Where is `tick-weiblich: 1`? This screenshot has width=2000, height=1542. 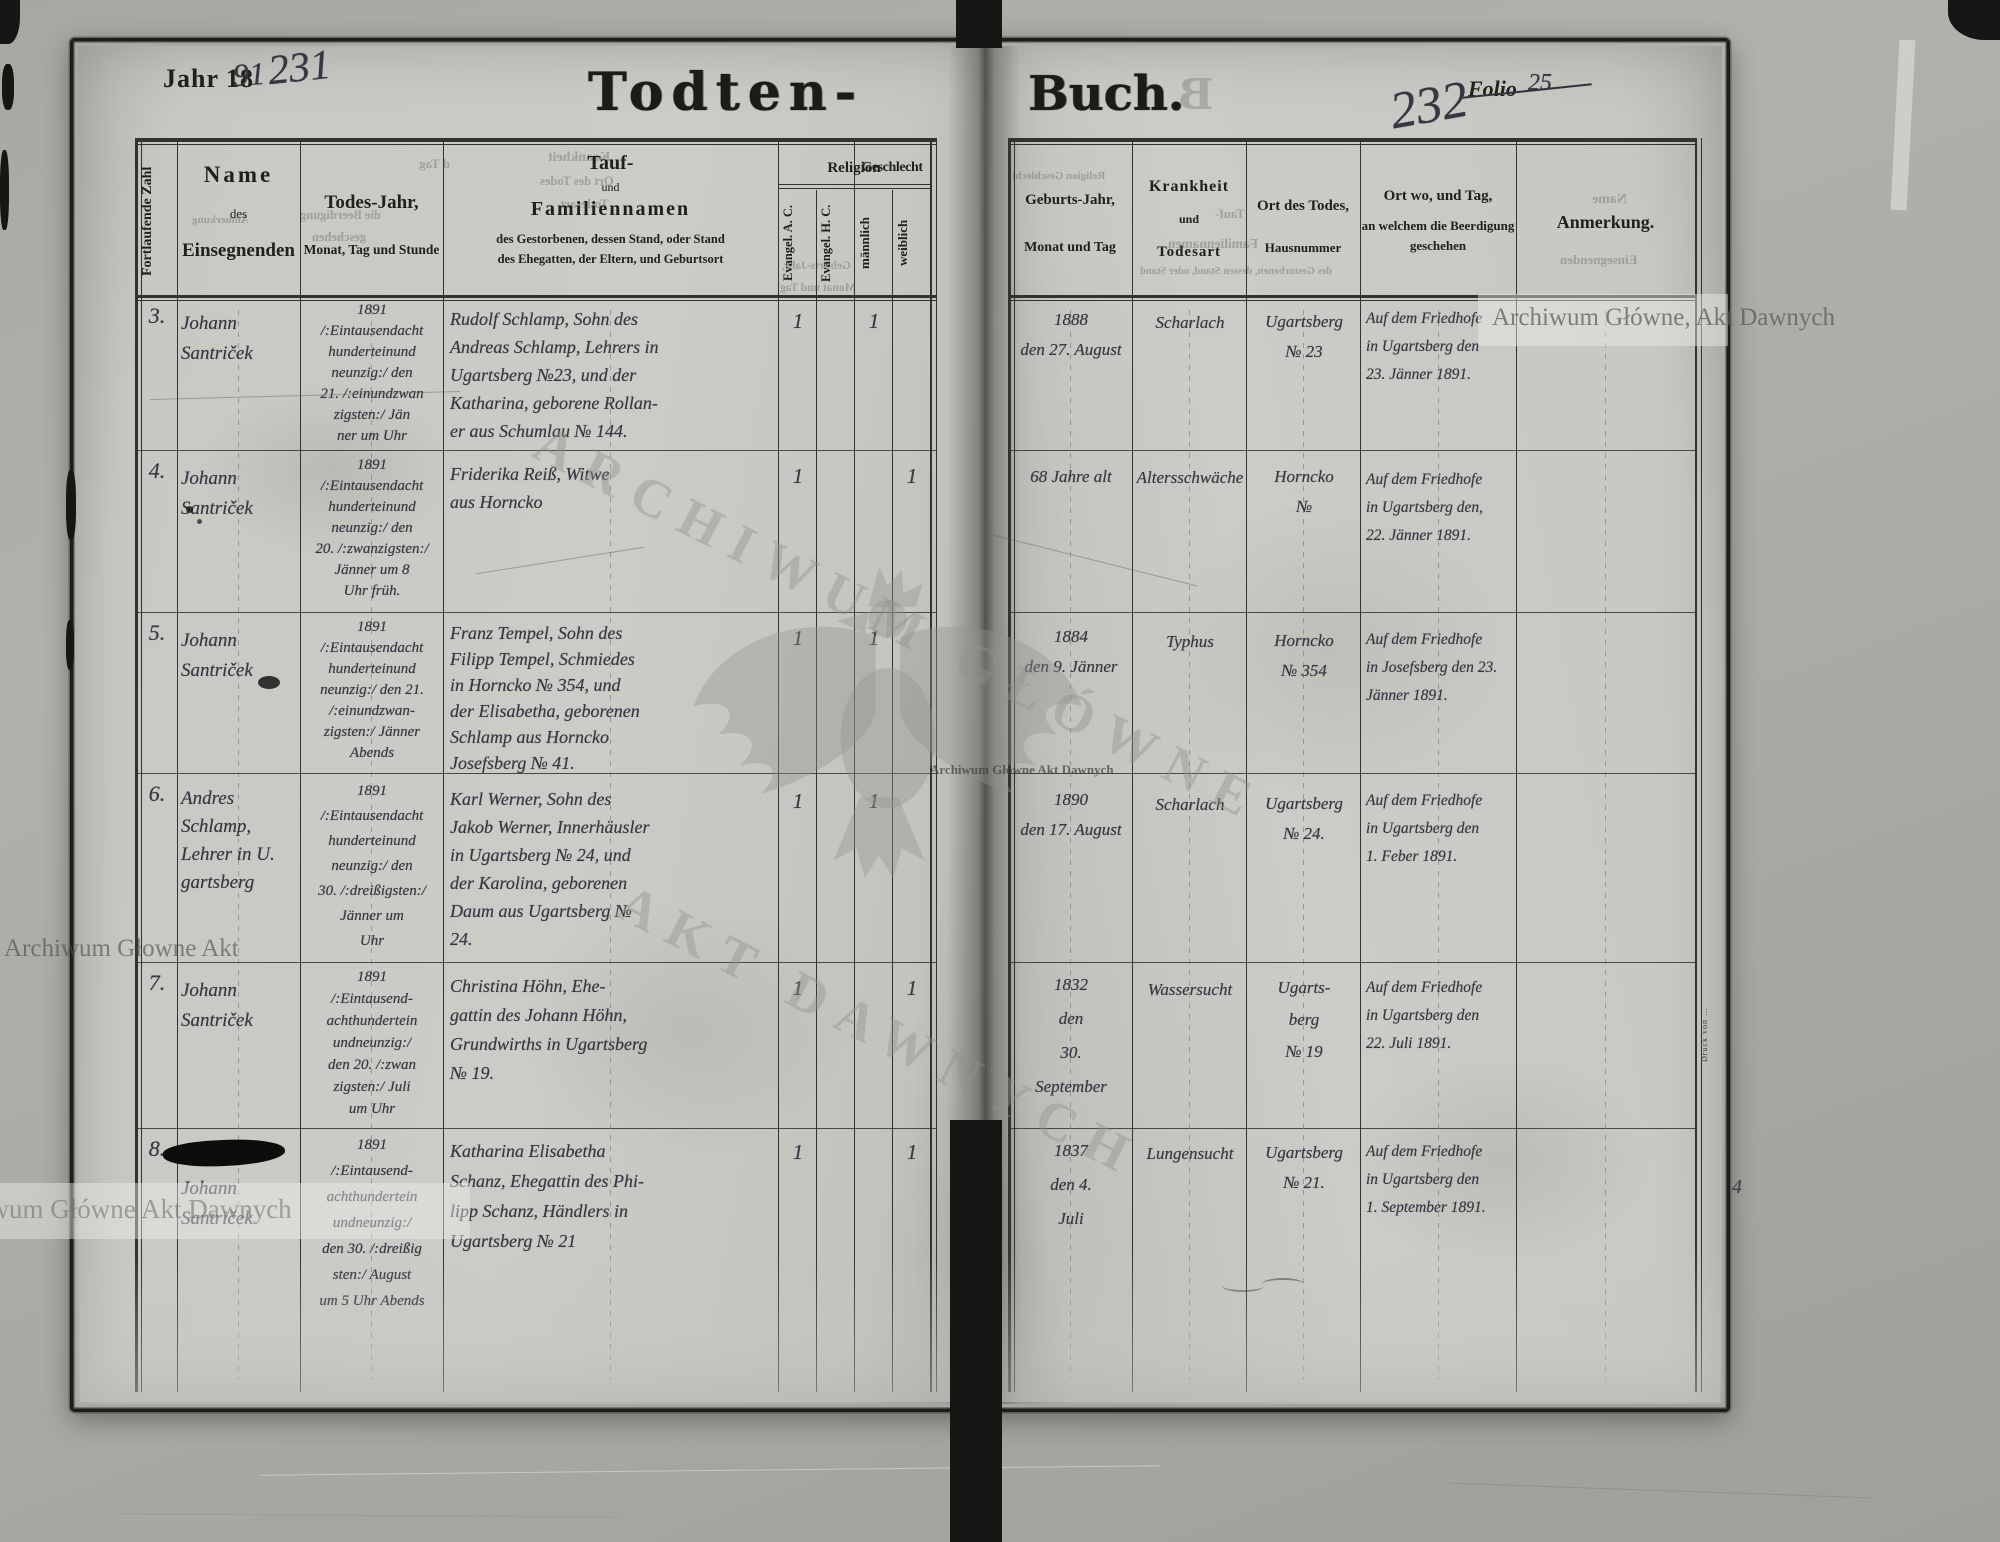
tick-weiblich: 1 is located at coordinates (912, 1152).